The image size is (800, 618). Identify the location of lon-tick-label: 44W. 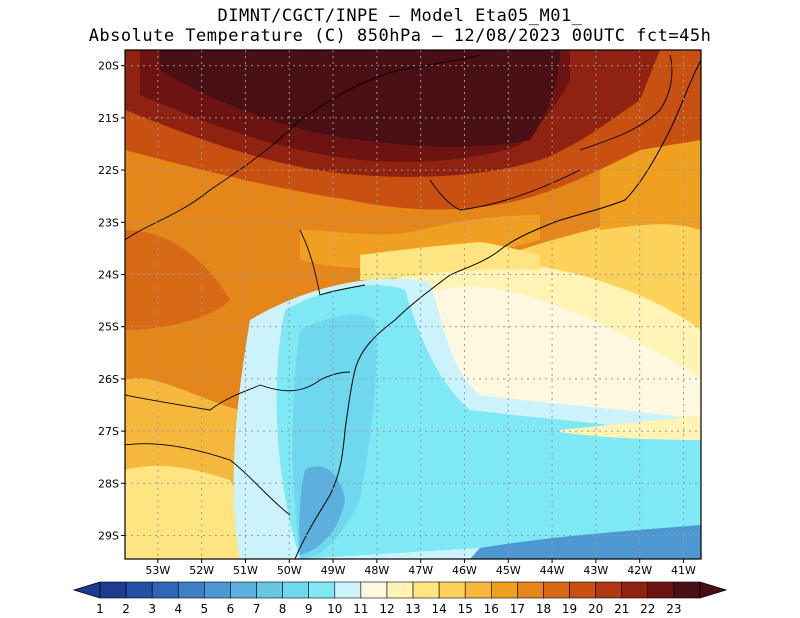
(552, 570).